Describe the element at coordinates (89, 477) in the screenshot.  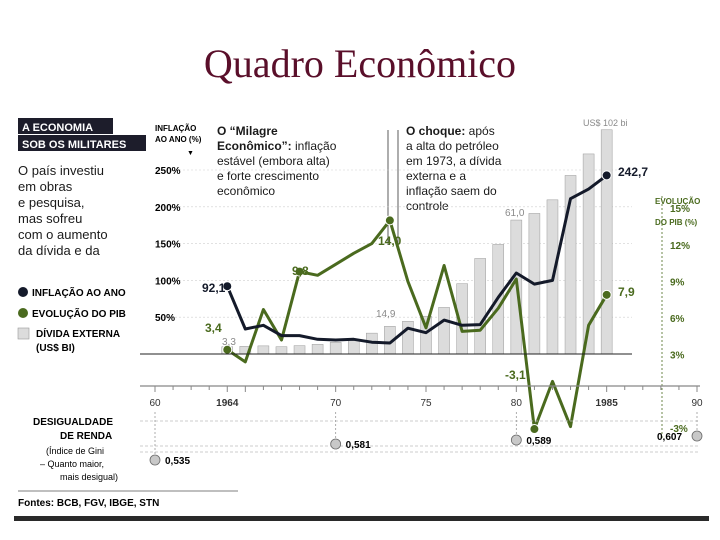
I see `inequality-subtitle-line: mais desigual)` at that location.